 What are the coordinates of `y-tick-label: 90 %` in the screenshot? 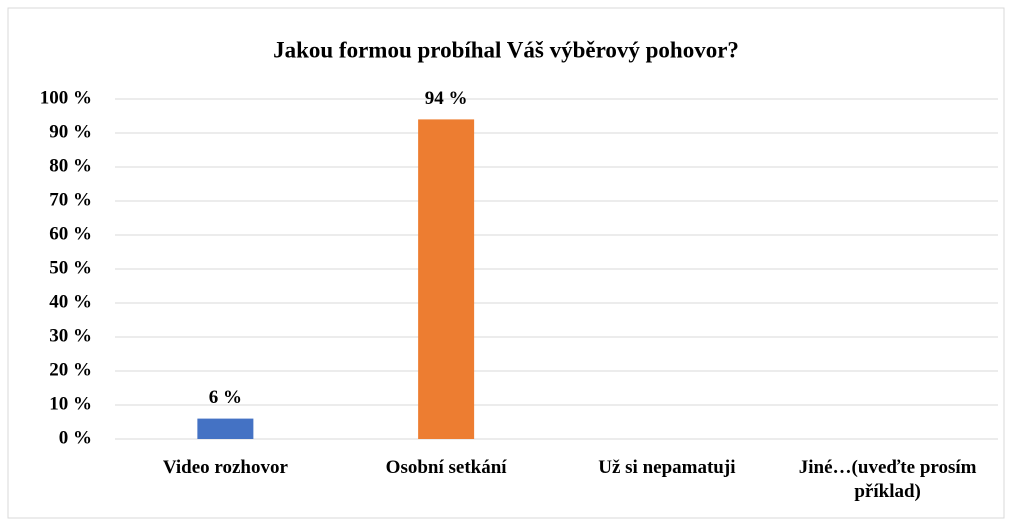 It's located at (70, 131).